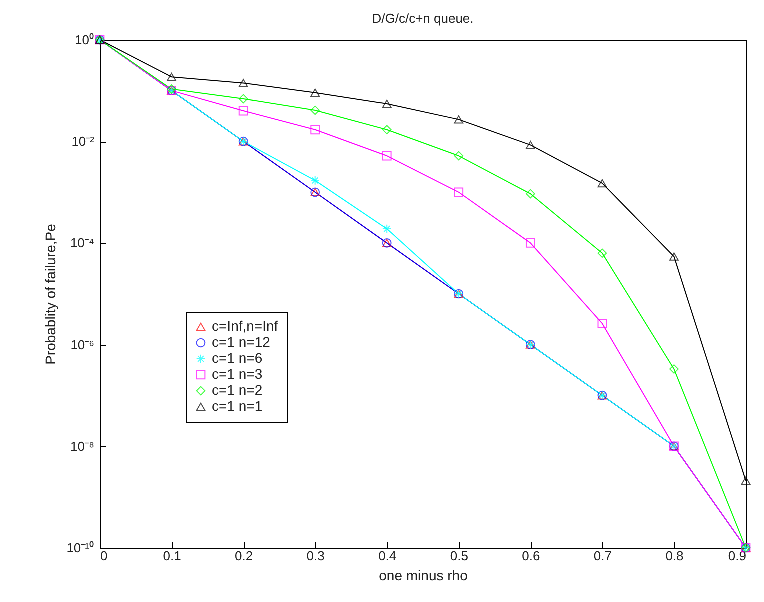 The width and height of the screenshot is (764, 602). Describe the element at coordinates (104, 556) in the screenshot. I see `x-tick-label: 0` at that location.